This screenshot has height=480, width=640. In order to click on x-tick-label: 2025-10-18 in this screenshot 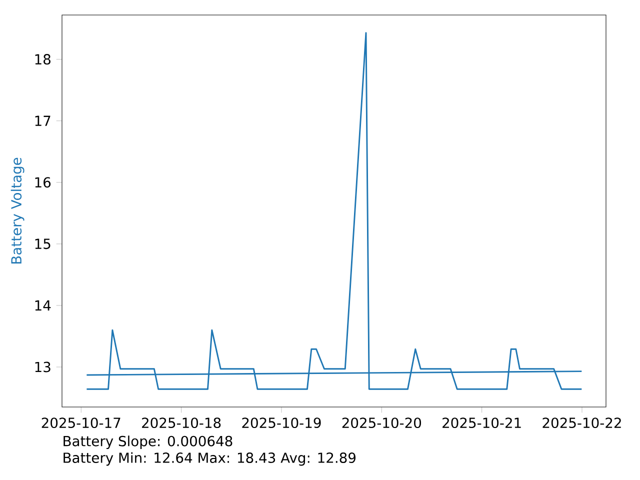, I will do `click(181, 423)`.